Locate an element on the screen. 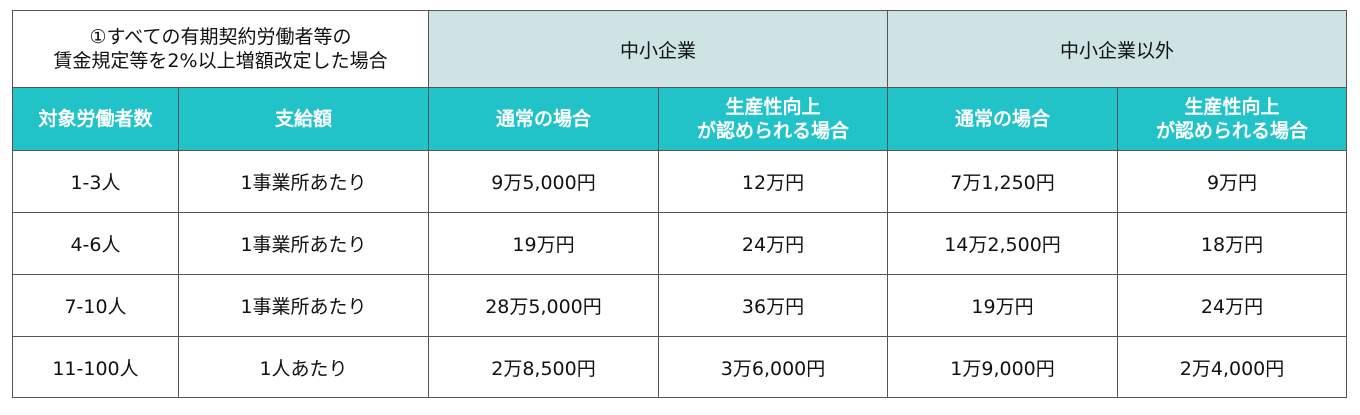  cell-non-sme-normal: 14万2,500円 is located at coordinates (1003, 243).